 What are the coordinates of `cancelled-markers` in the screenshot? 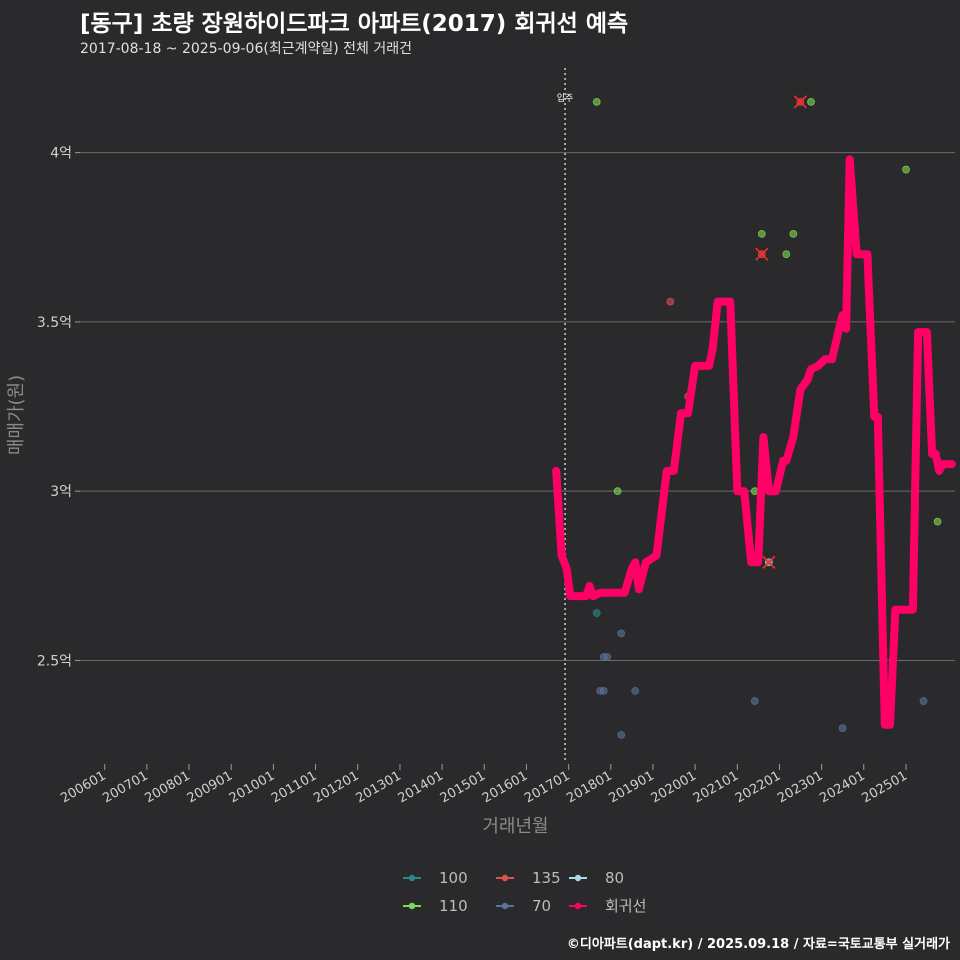 It's located at (781, 332).